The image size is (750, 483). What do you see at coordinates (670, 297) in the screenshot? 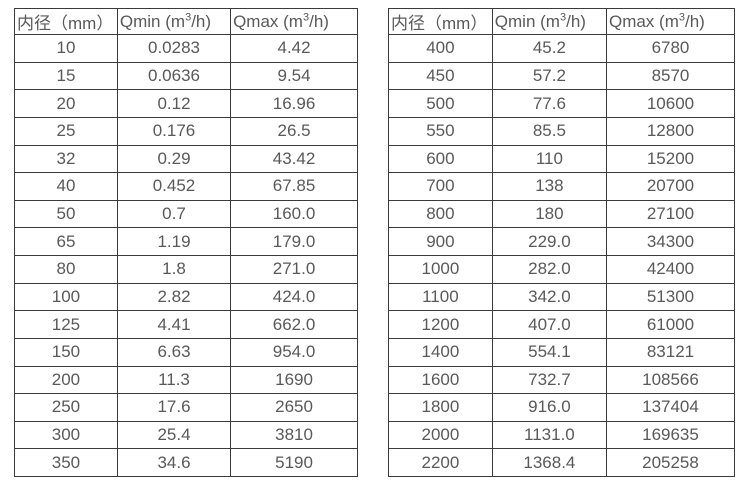
I see `cell-qmax: 51300` at bounding box center [670, 297].